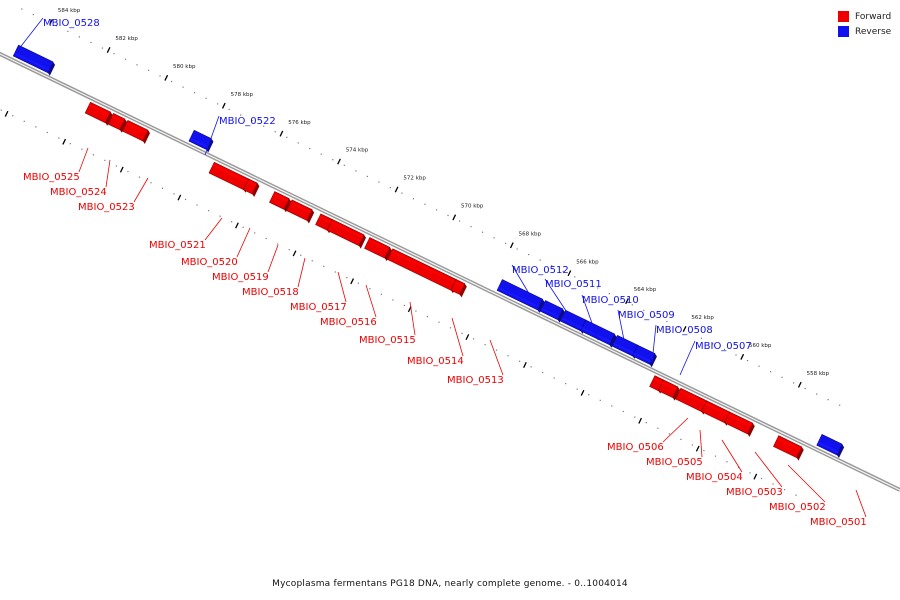  What do you see at coordinates (78, 192) in the screenshot?
I see `gene-label-mbio_0524: MBIO_0524` at bounding box center [78, 192].